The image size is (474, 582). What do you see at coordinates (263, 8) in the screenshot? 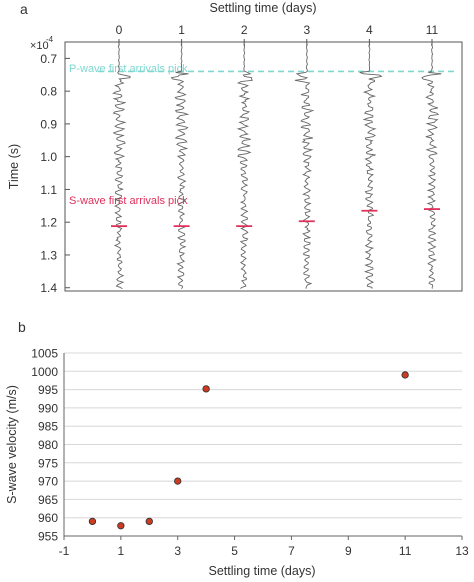
I see `panel-a-title: Settling time (days)` at bounding box center [263, 8].